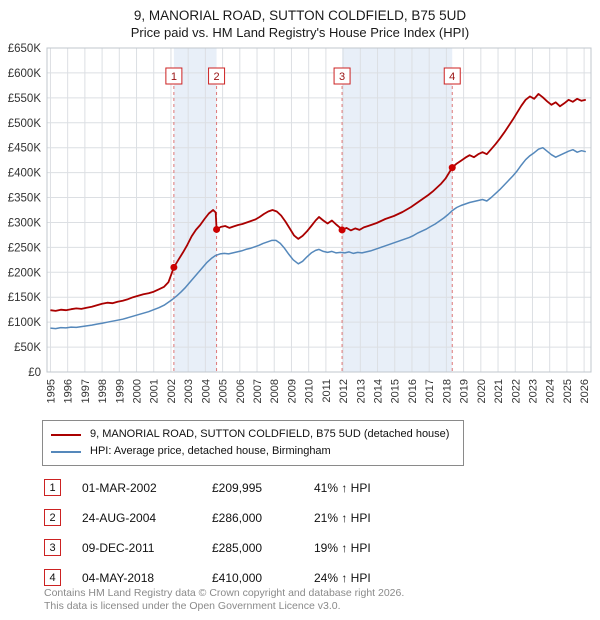 This screenshot has width=600, height=620. What do you see at coordinates (155, 391) in the screenshot?
I see `x-axis-label: 2001` at bounding box center [155, 391].